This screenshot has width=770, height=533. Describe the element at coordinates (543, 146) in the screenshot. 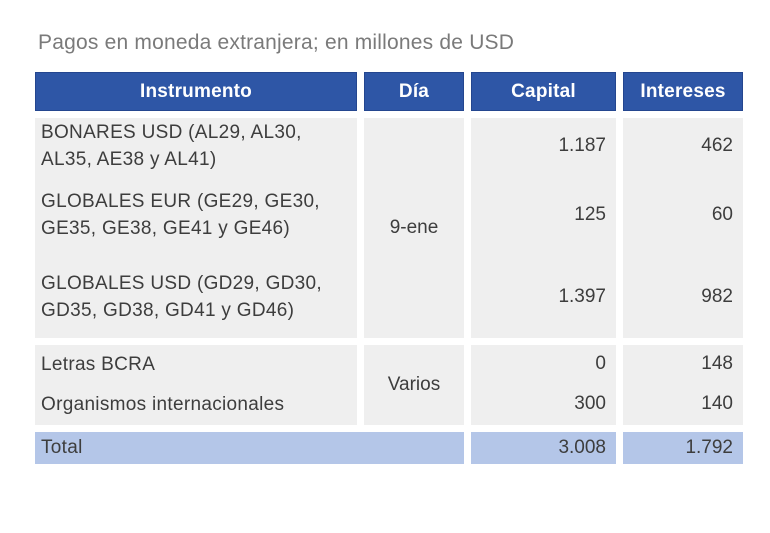

I see `capital-cell: 1.187` at that location.